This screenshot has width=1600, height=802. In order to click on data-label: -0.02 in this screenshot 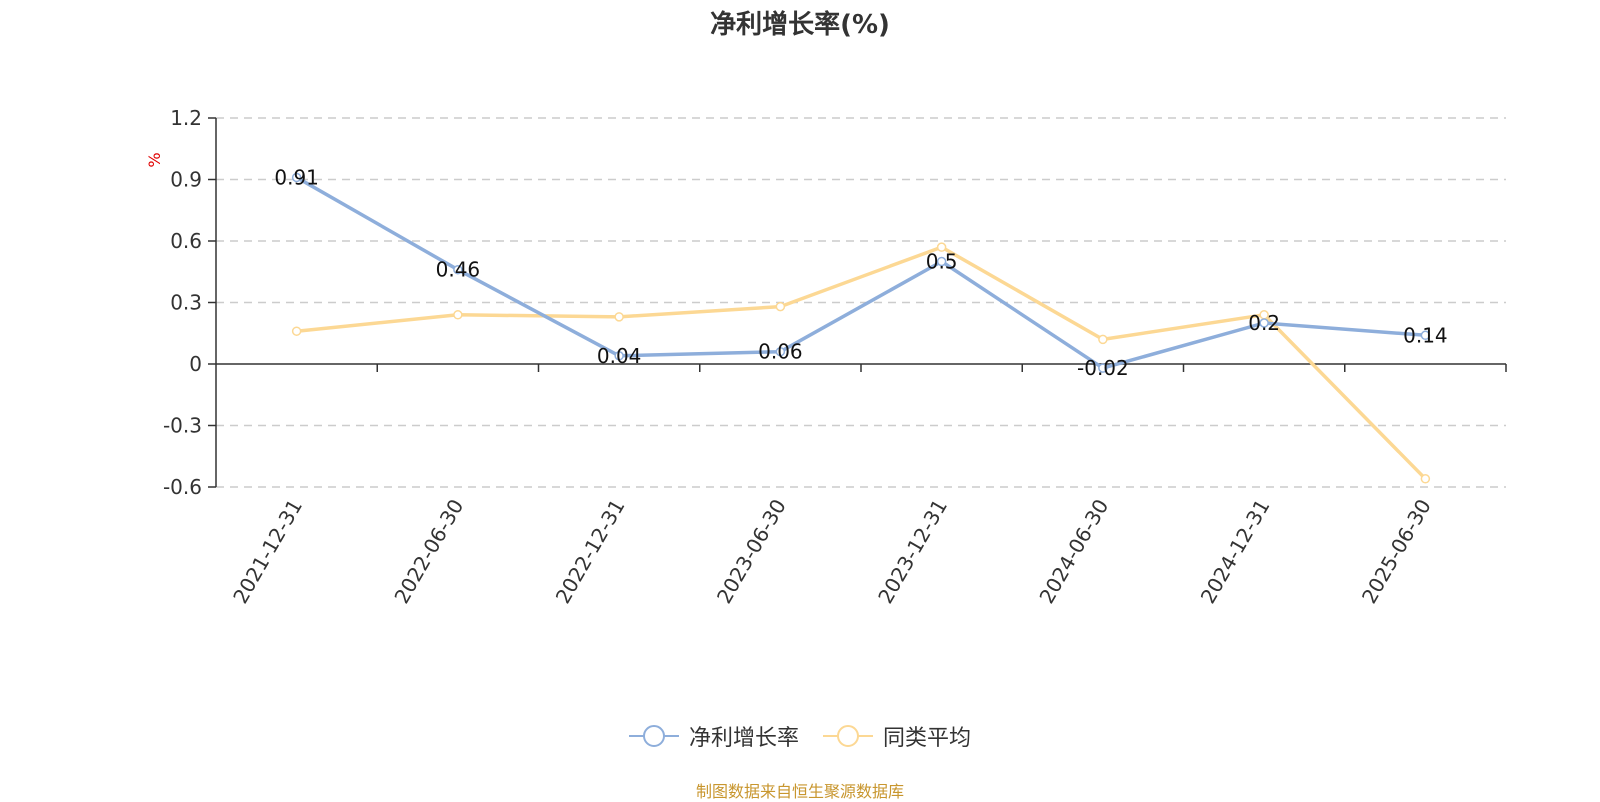, I will do `click(1103, 368)`.